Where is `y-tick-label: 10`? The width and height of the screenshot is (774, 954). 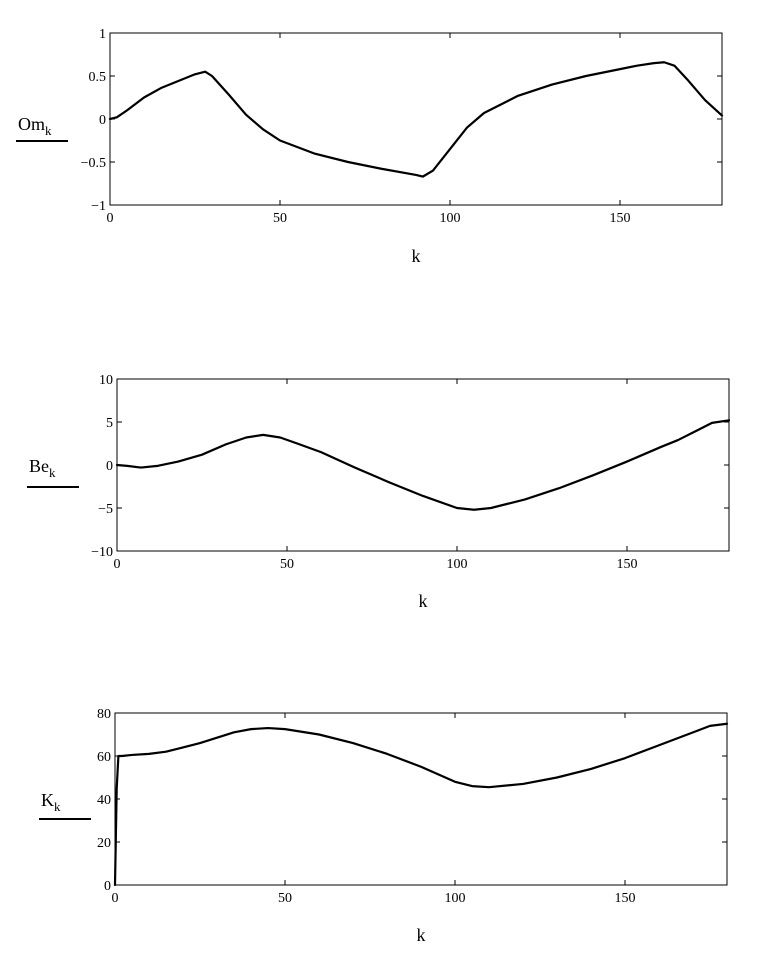
y-tick-label: 10 is located at coordinates (106, 380).